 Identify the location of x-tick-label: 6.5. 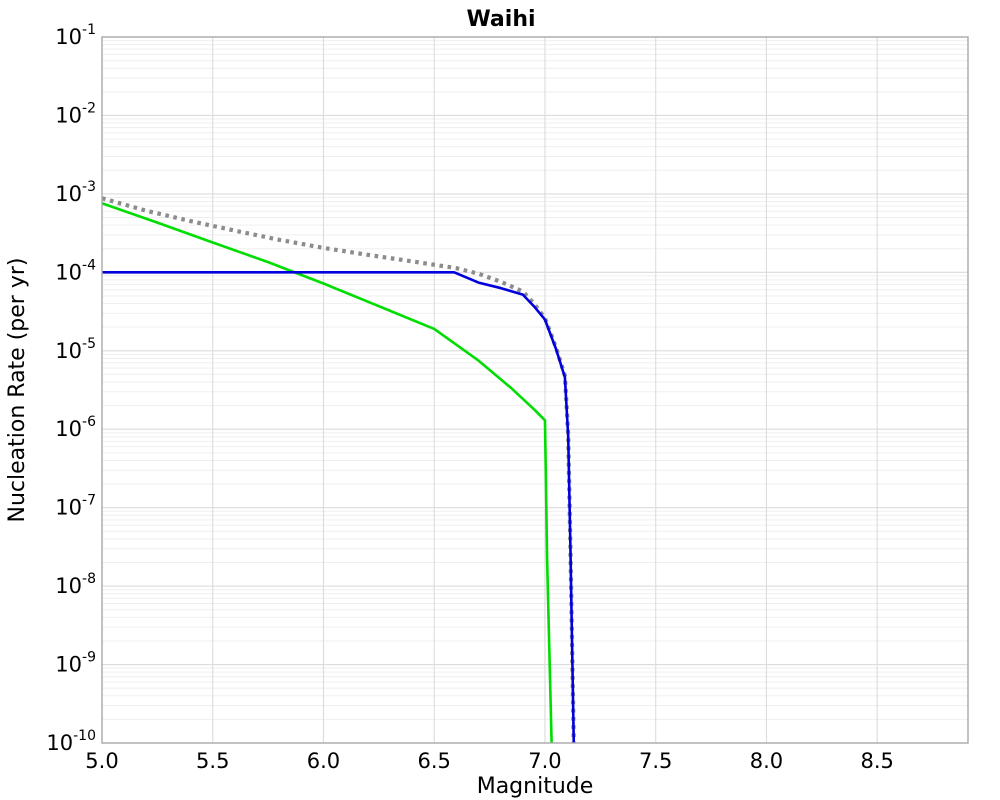
(434, 761).